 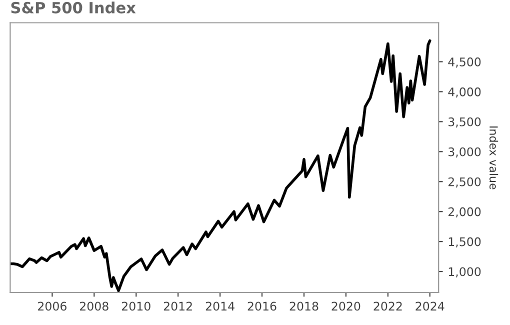 I want to click on x-tick-label: 2024, so click(x=430, y=306).